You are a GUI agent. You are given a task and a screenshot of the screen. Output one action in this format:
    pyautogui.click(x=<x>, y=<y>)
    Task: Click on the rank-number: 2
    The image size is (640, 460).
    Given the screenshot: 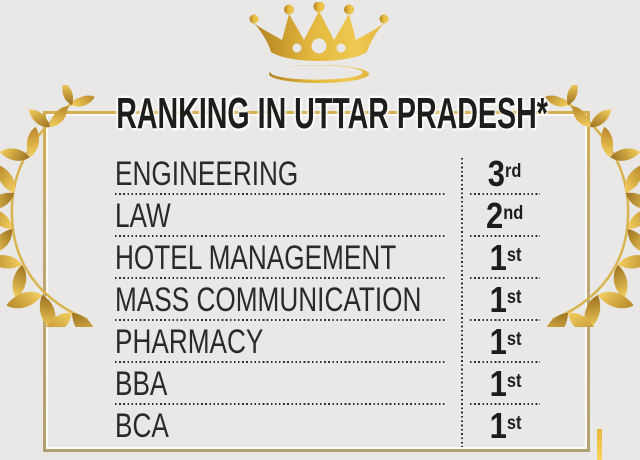 What is the action you would take?
    pyautogui.click(x=495, y=215)
    